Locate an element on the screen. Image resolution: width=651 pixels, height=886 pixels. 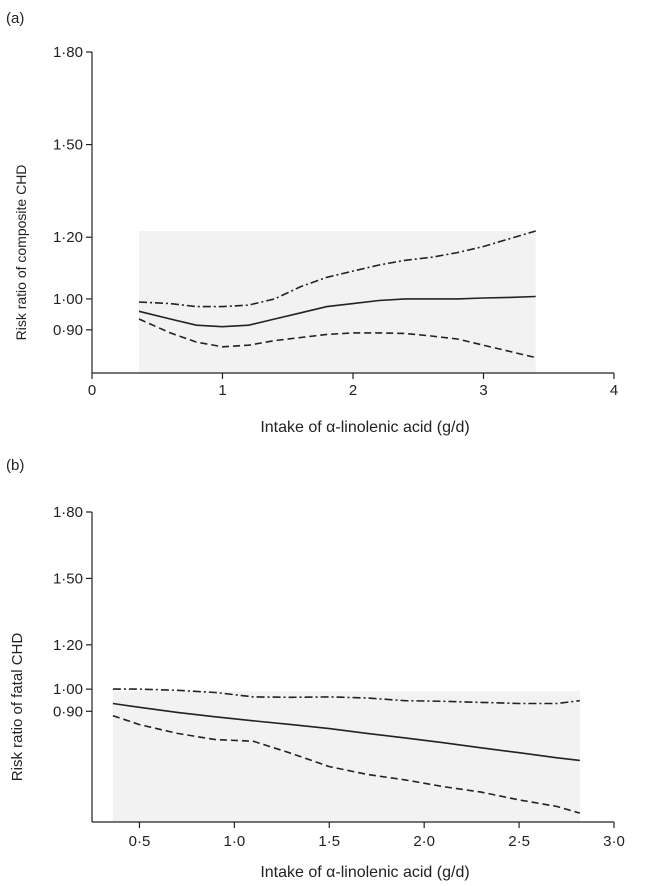
series-line-dashed is located at coordinates (346, 764).